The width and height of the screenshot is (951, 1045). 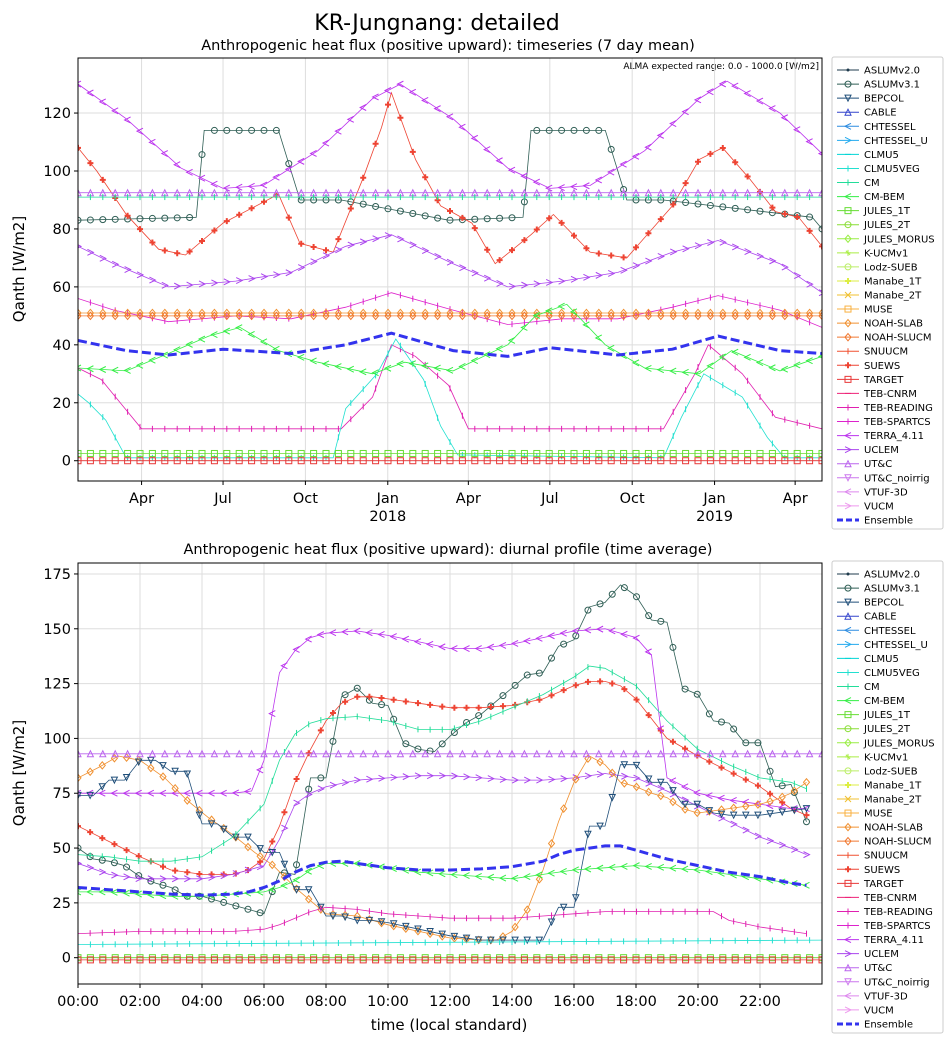 What do you see at coordinates (78, 1002) in the screenshot?
I see `diurnal-xtick-label: 00:00` at bounding box center [78, 1002].